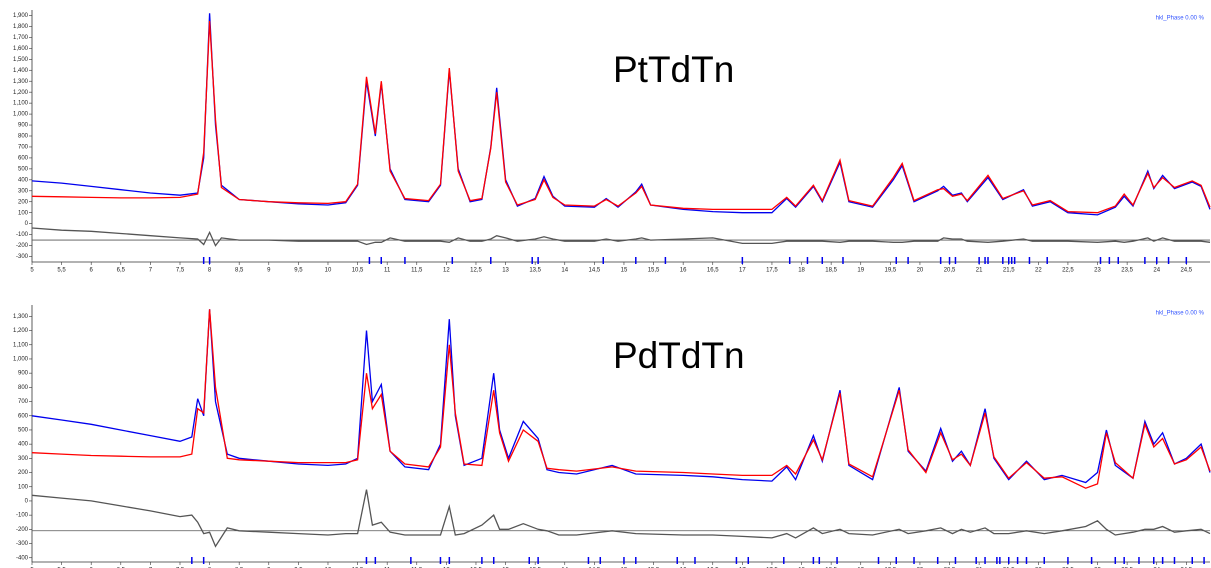  Describe the element at coordinates (1068, 271) in the screenshot. I see `x-tick-label: 22,5` at that location.